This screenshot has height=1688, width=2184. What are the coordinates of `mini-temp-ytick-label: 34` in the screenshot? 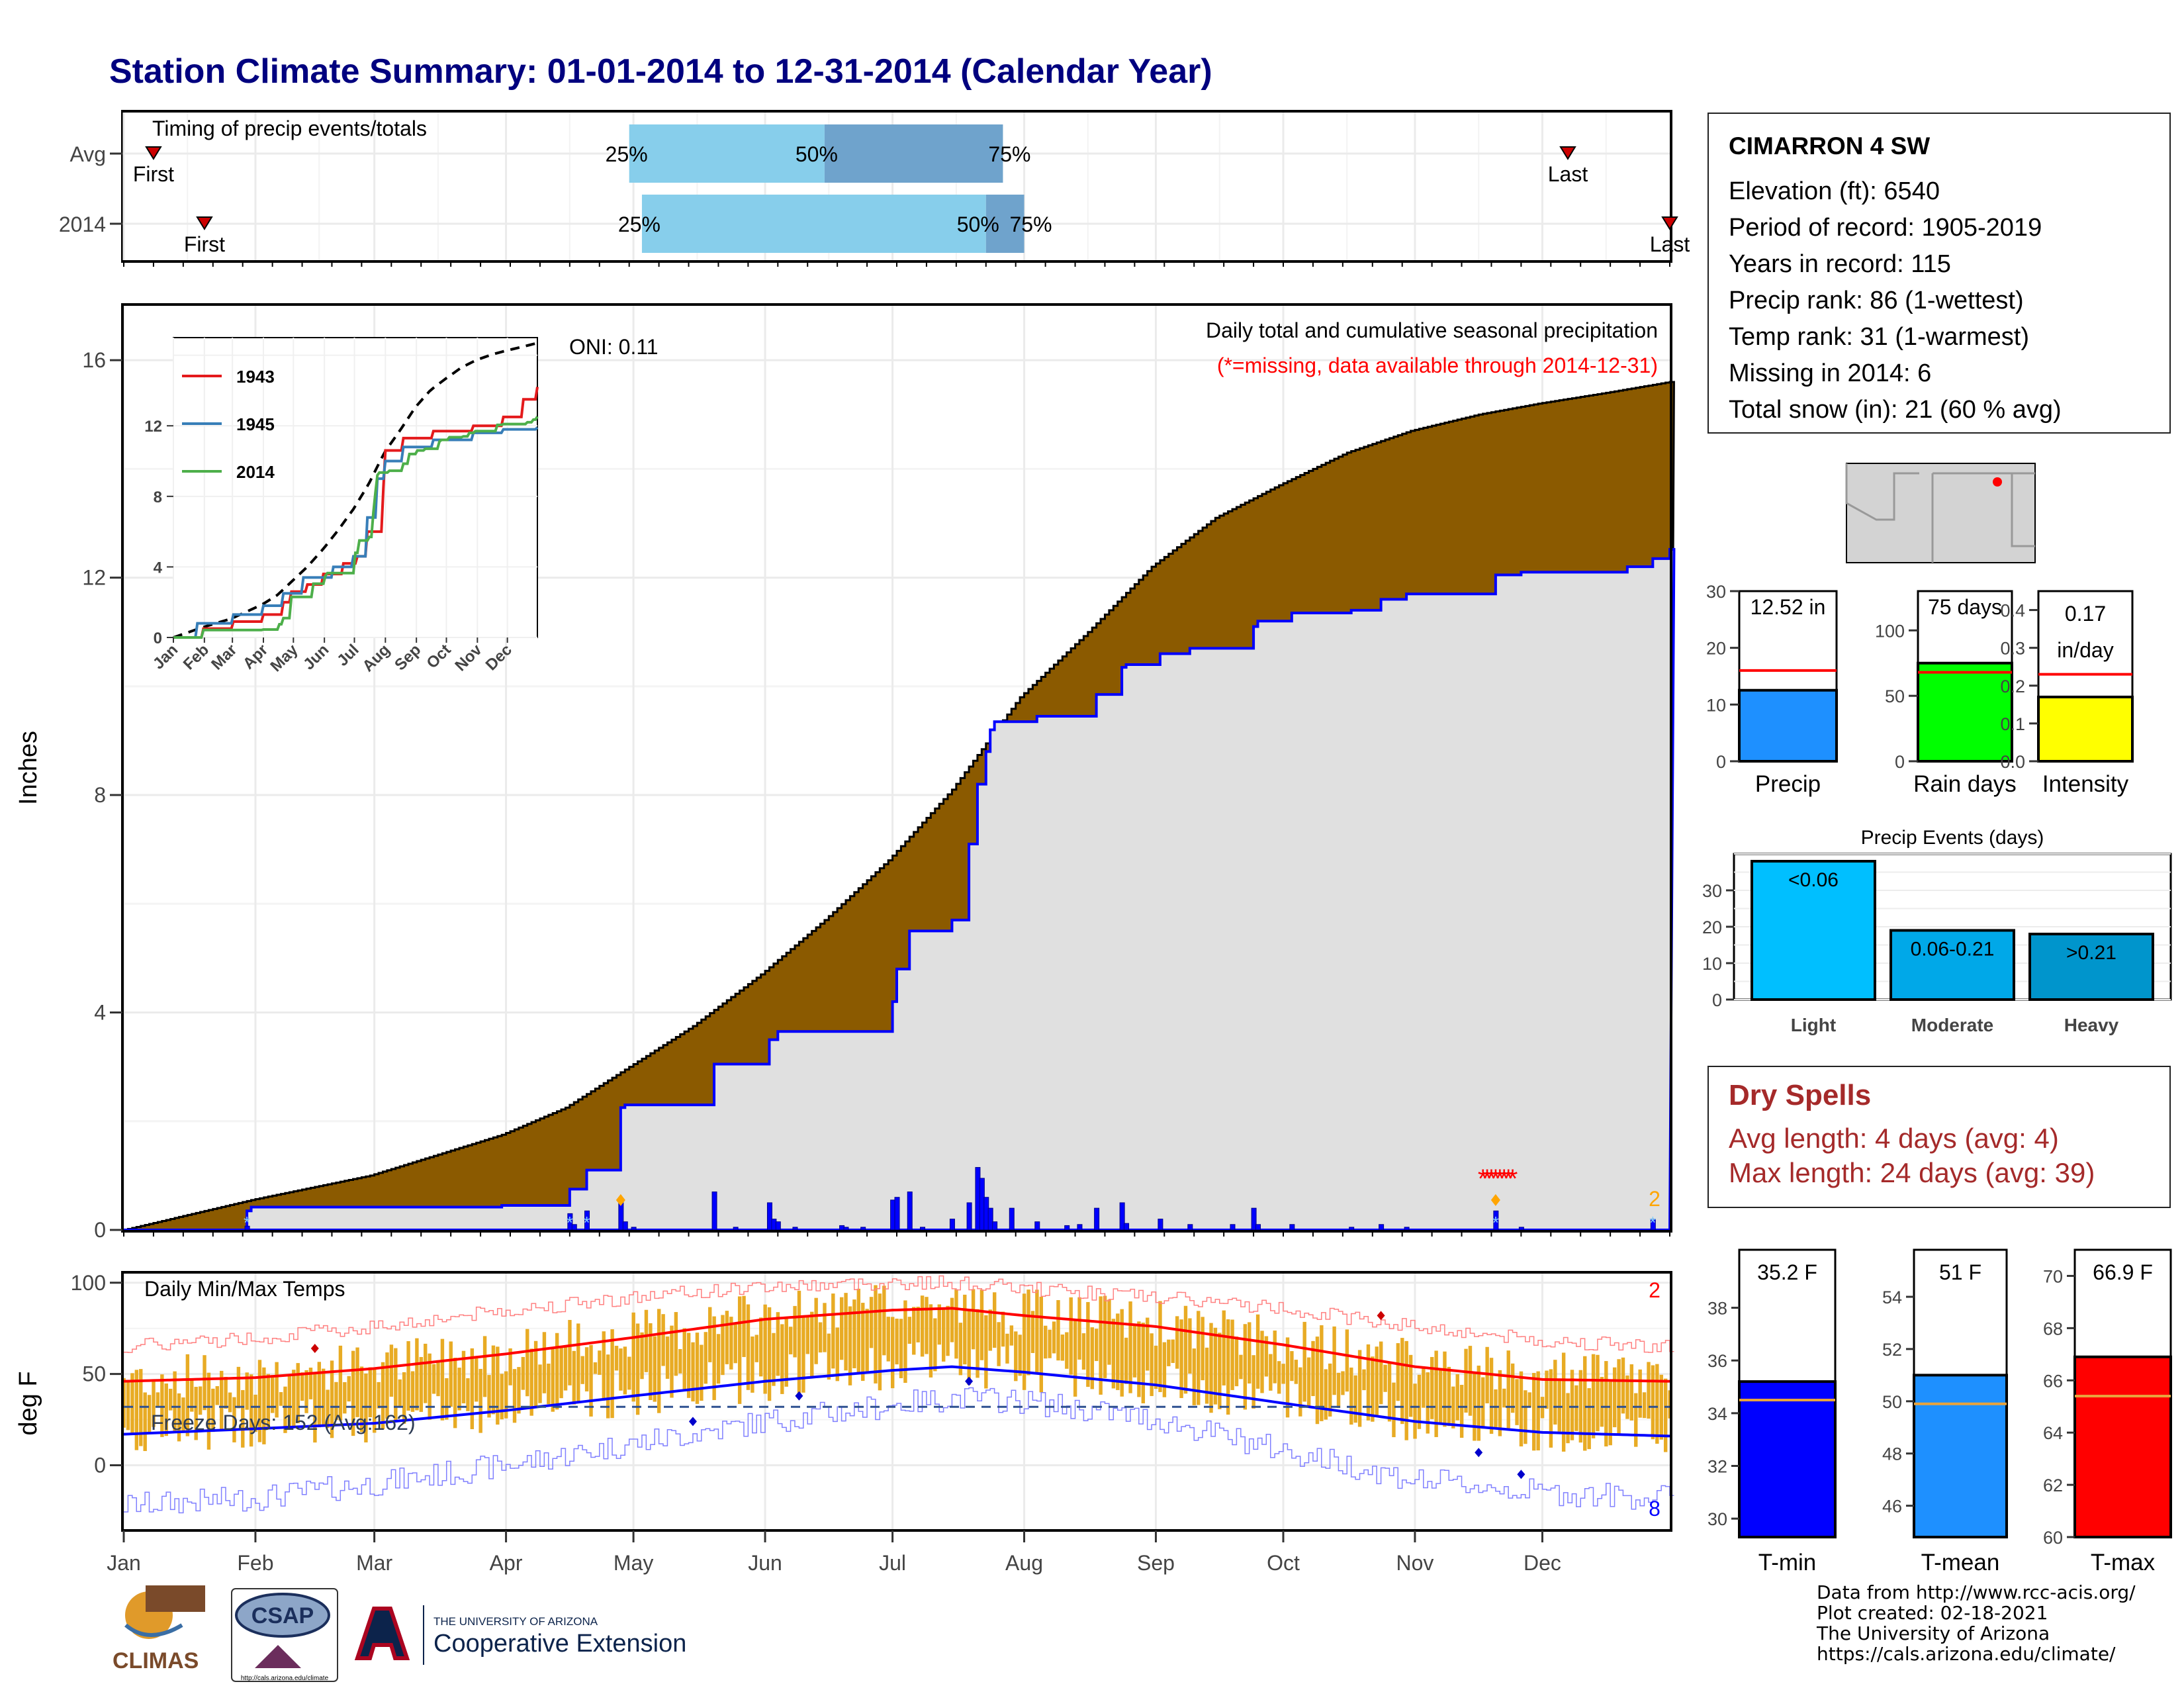 It's located at (1717, 1414).